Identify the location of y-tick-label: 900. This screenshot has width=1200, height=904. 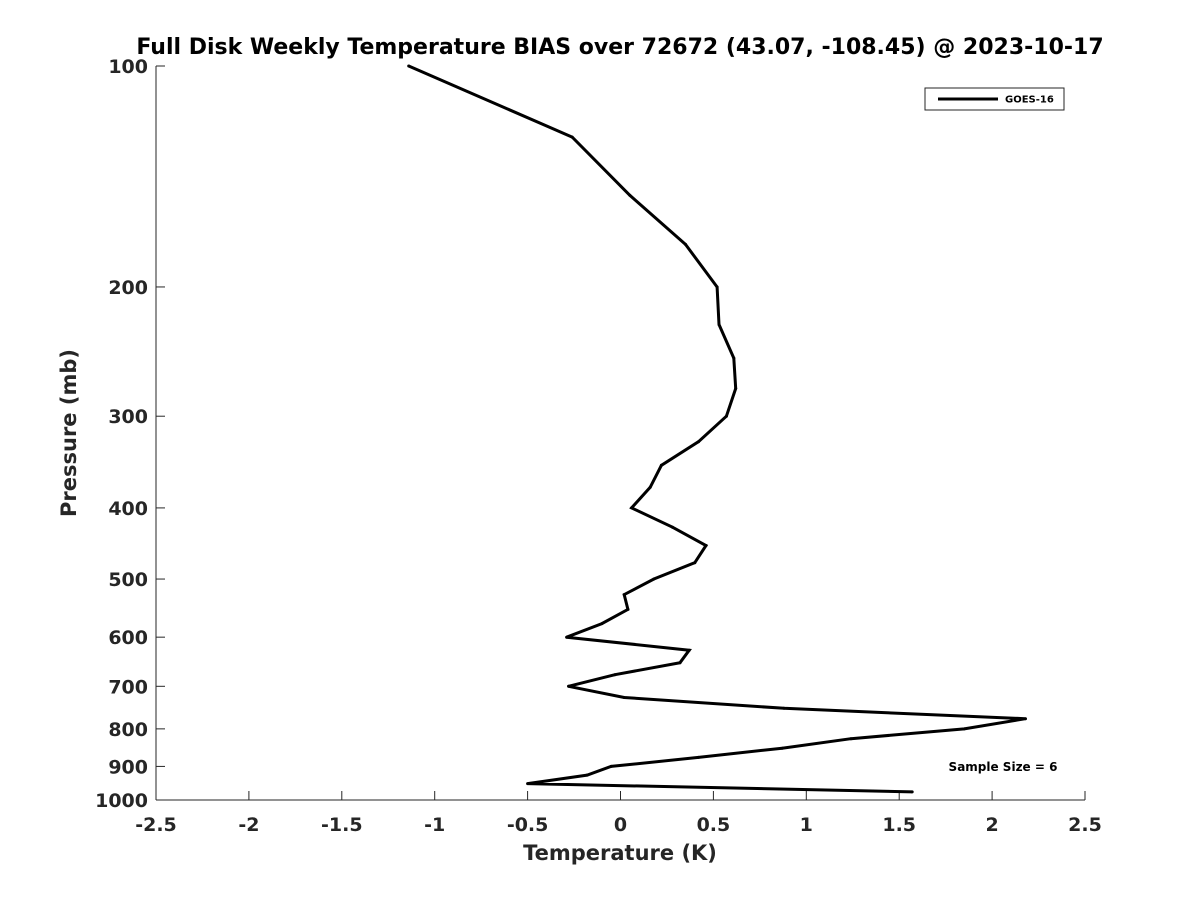
(128, 767).